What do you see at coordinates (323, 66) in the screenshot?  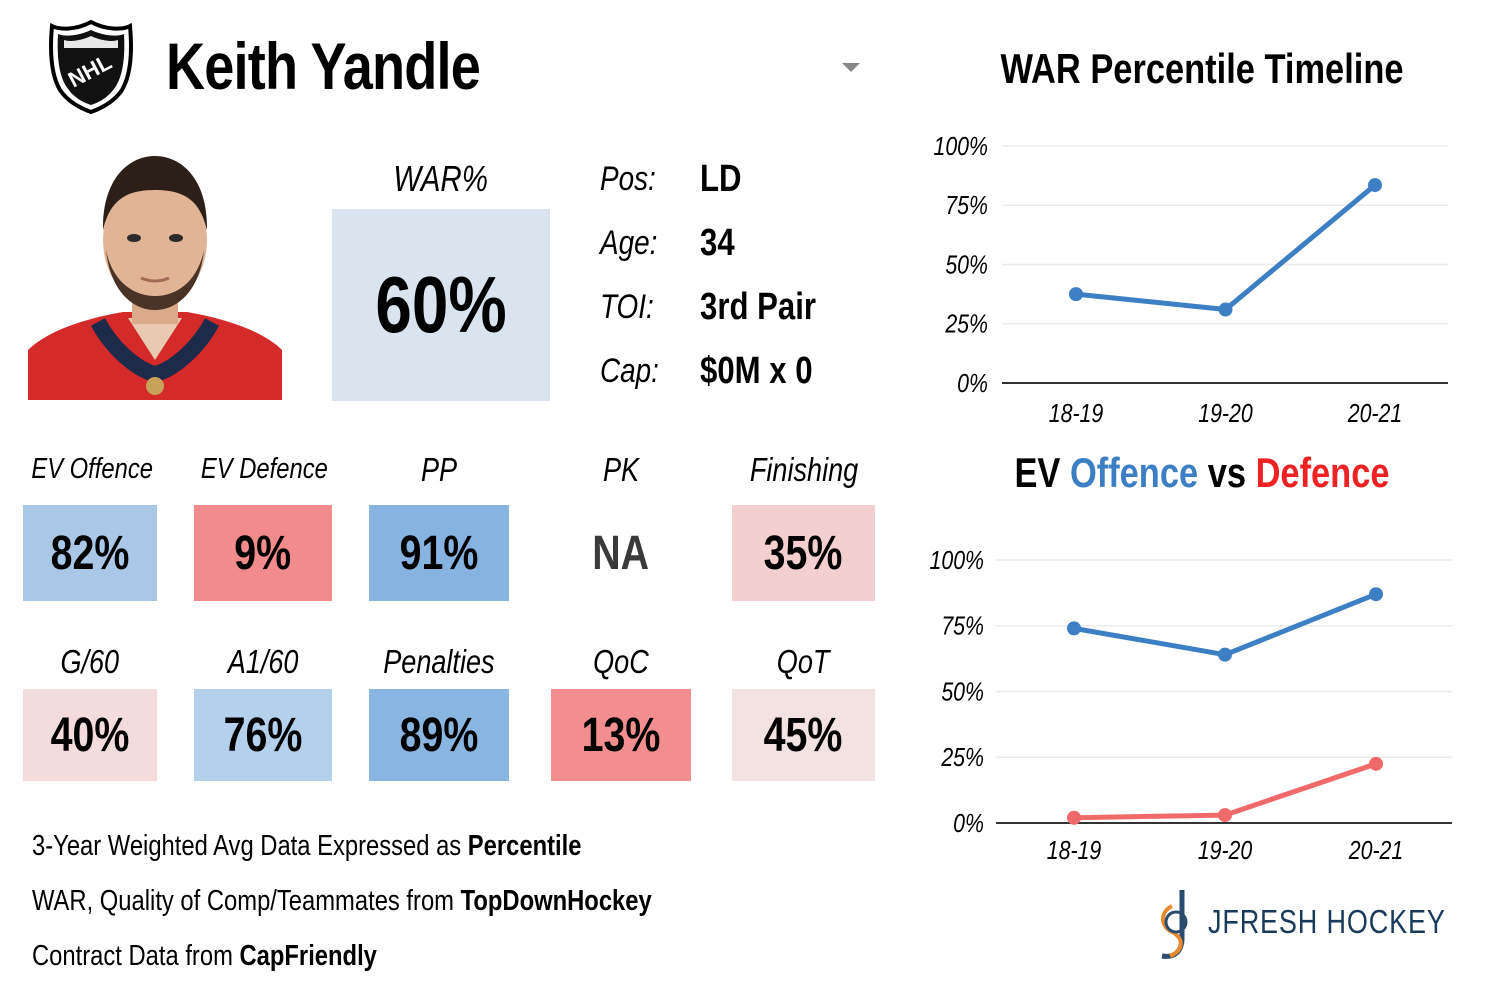 I see `player-name: Keith Yandle` at bounding box center [323, 66].